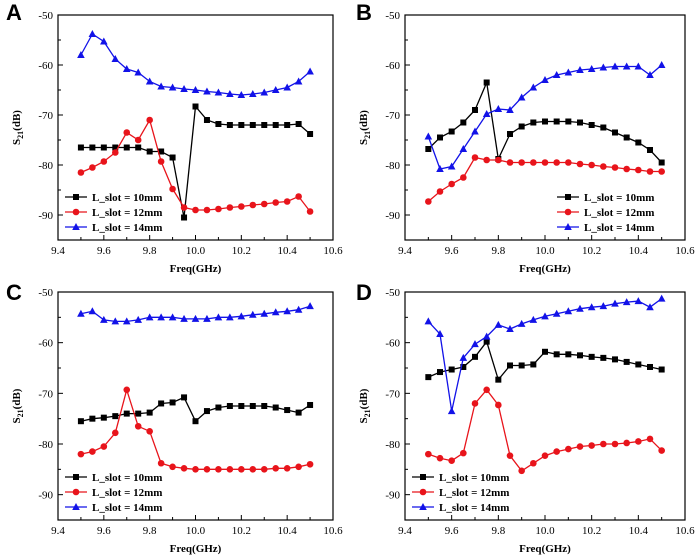  Describe the element at coordinates (17, 398) in the screenshot. I see `y-axis-label-unit: (dB)` at that location.